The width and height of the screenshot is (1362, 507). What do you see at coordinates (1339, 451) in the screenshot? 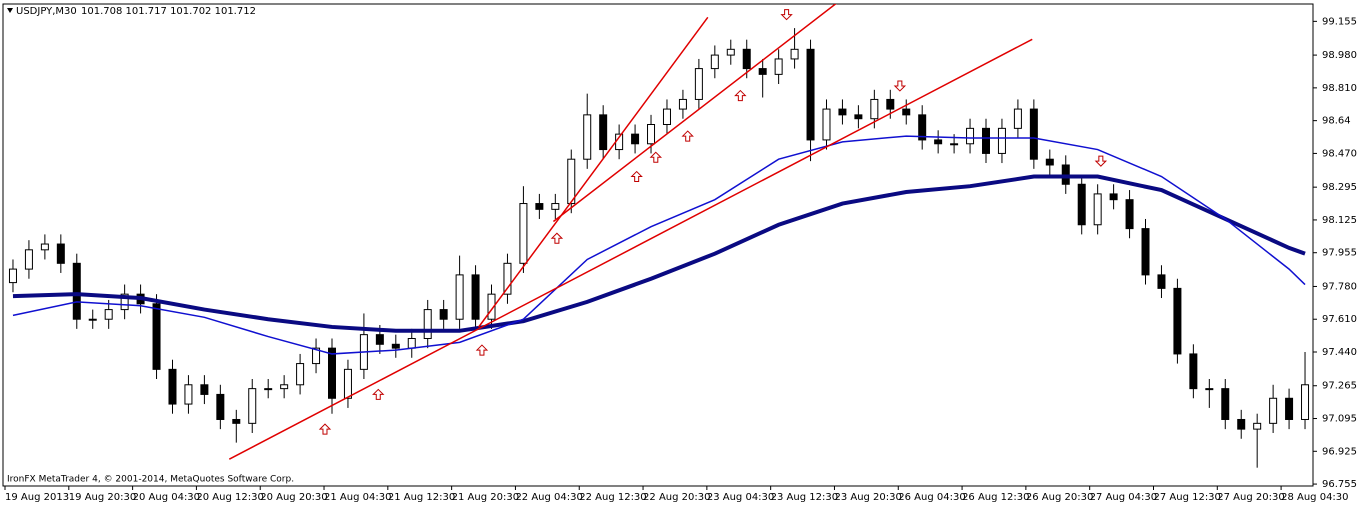
I see `y-tick-label: 96.925` at bounding box center [1339, 451].